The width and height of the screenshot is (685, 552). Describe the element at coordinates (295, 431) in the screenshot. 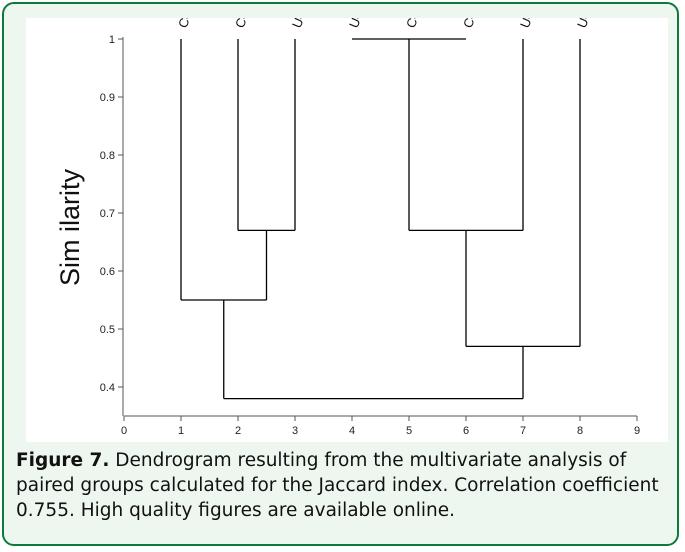

I see `x-tick-label: 3` at that location.